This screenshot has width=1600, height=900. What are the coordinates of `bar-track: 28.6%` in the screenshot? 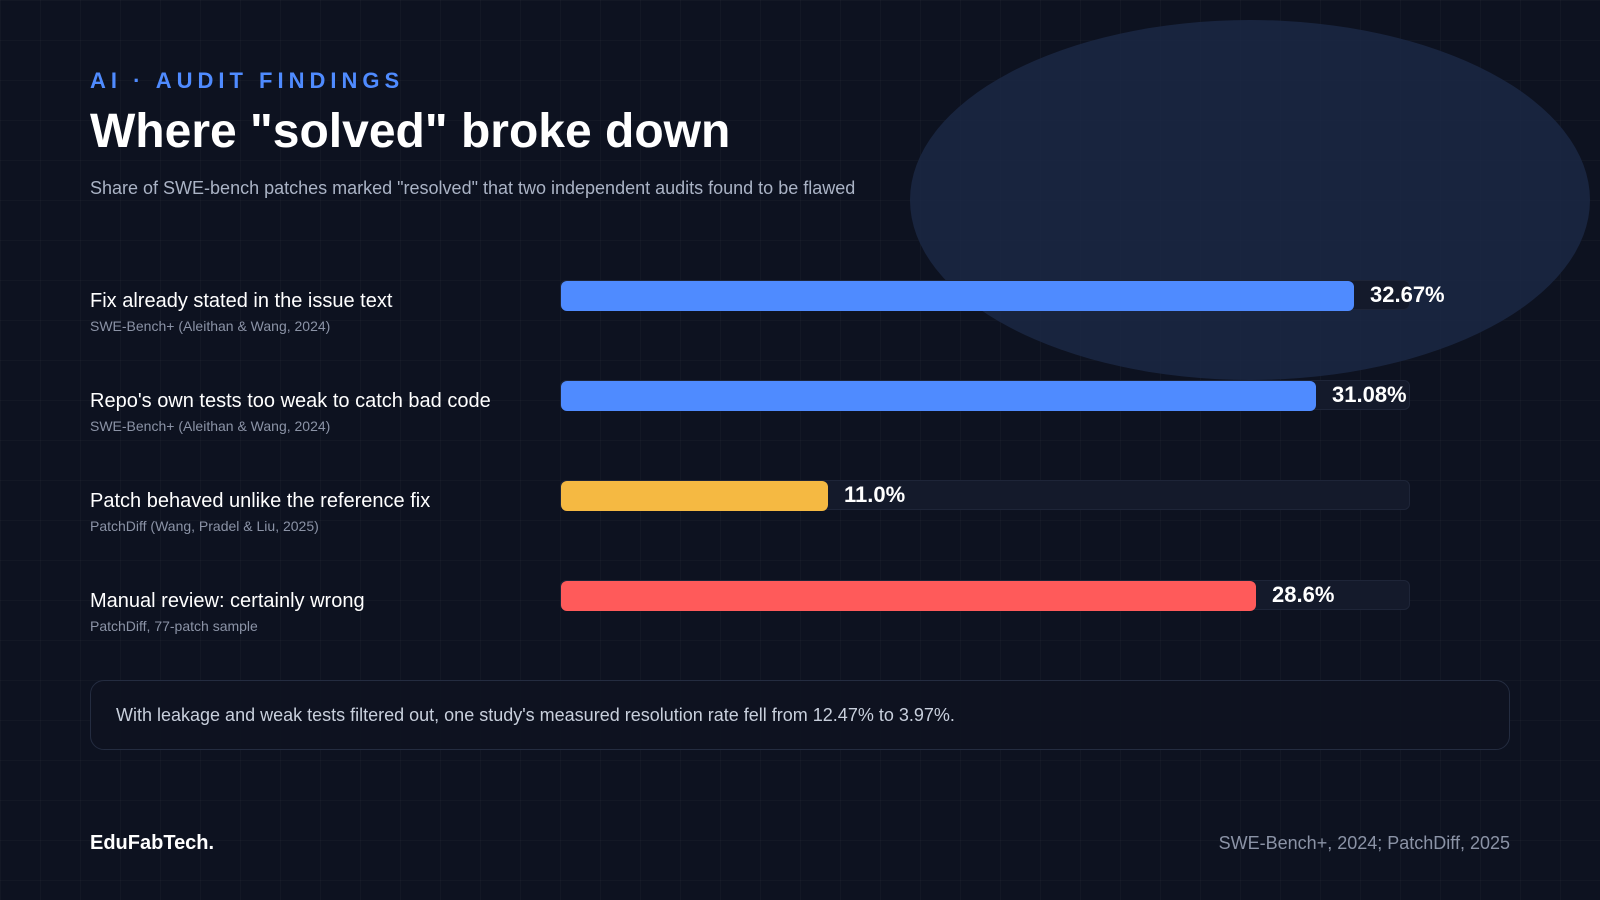 It's located at (985, 595).